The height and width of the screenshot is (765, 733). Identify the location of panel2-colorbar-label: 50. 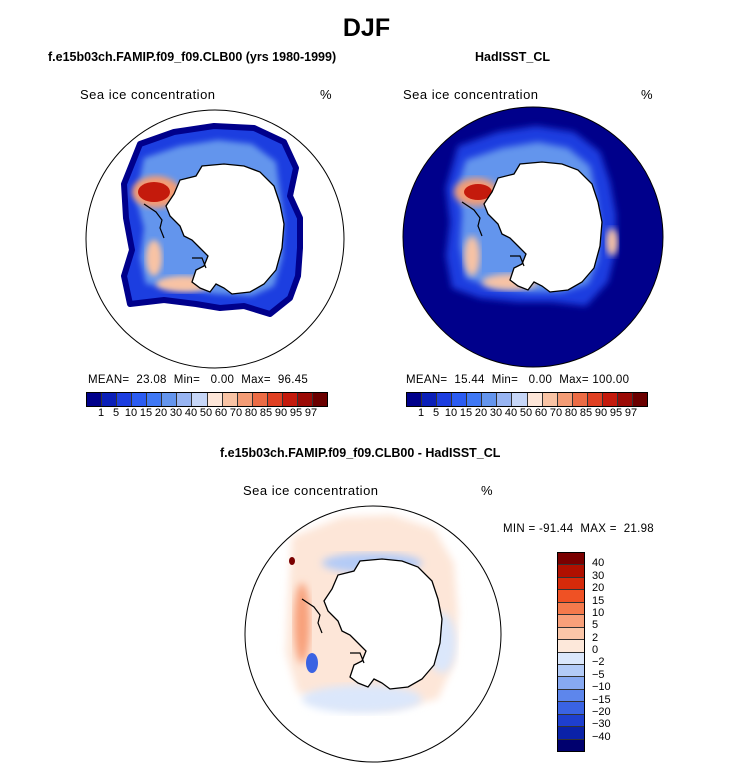
(526, 413).